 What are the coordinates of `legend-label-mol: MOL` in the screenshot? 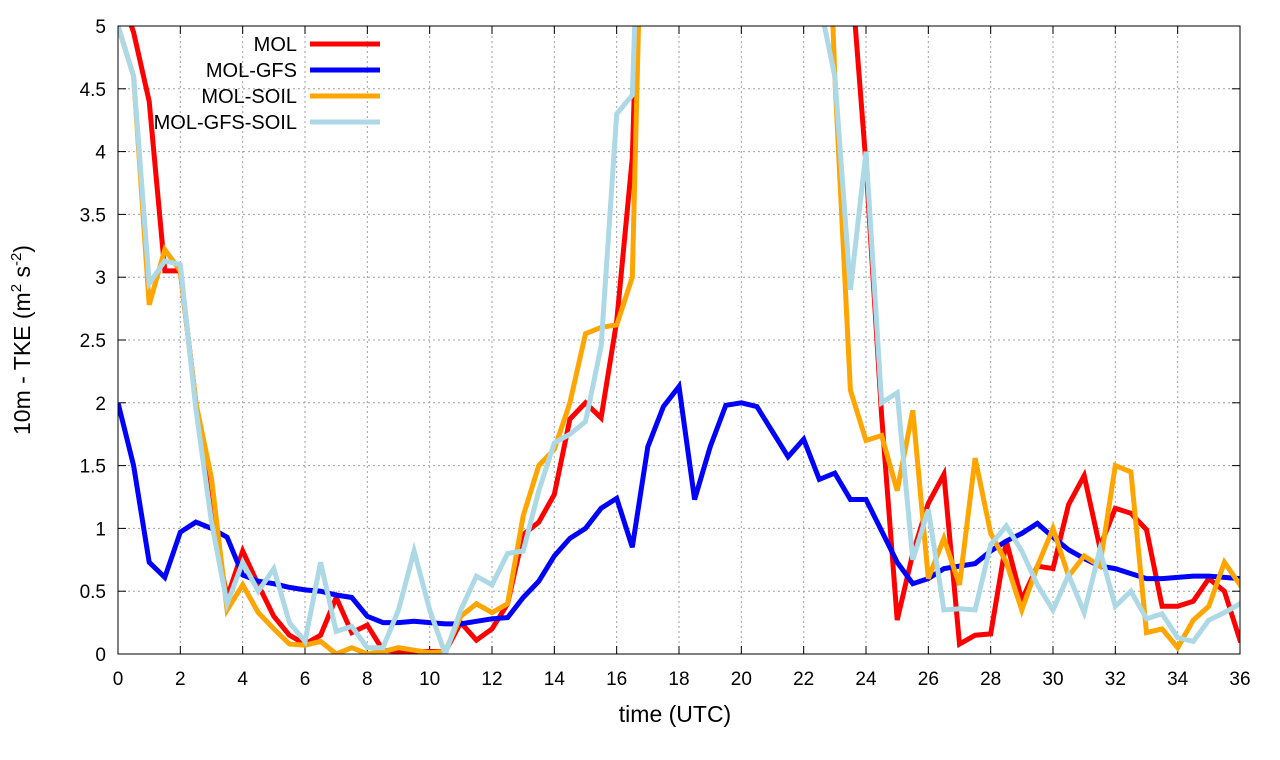 It's located at (275, 45).